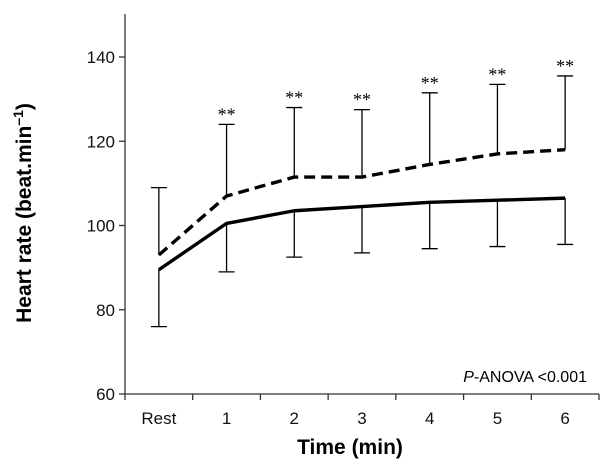  Describe the element at coordinates (350, 447) in the screenshot. I see `x-axis-title: Time (min)` at that location.